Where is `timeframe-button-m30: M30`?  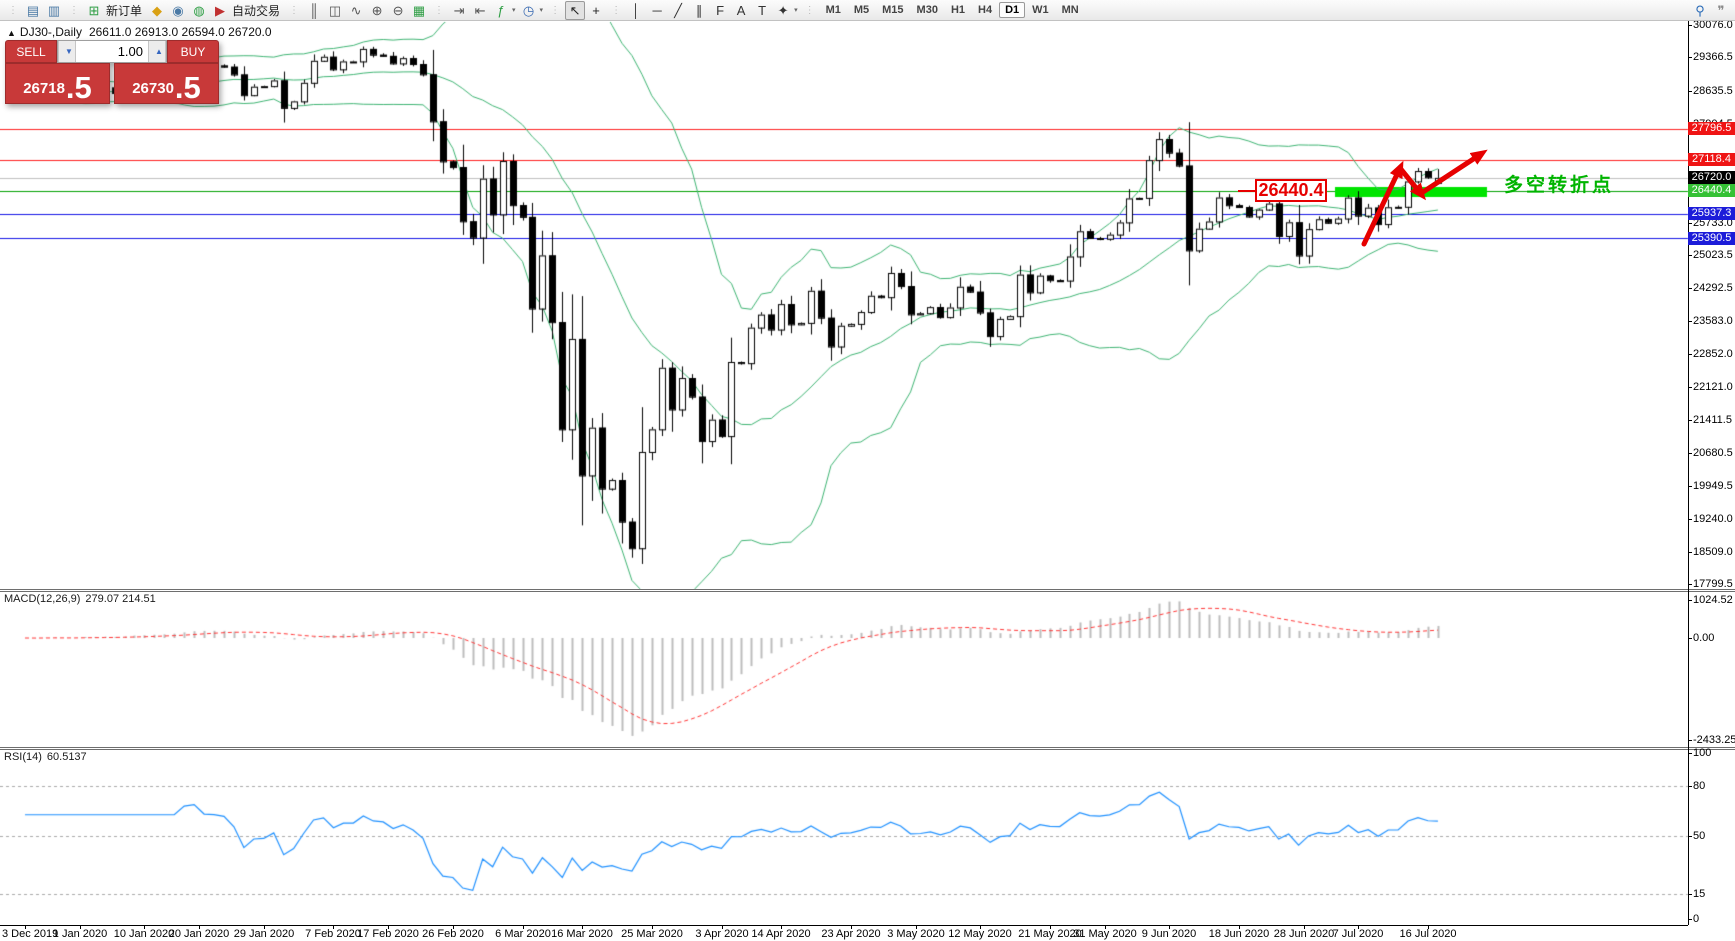
timeframe-button-m30: M30 is located at coordinates (927, 10).